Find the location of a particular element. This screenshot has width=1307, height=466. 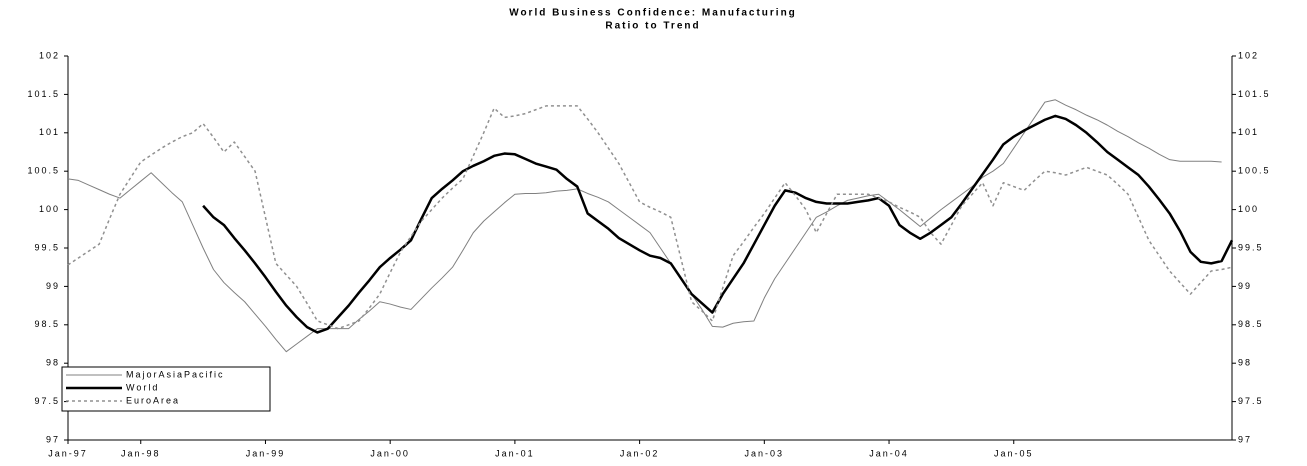

y-tick-label: 97.5 is located at coordinates (47, 401).